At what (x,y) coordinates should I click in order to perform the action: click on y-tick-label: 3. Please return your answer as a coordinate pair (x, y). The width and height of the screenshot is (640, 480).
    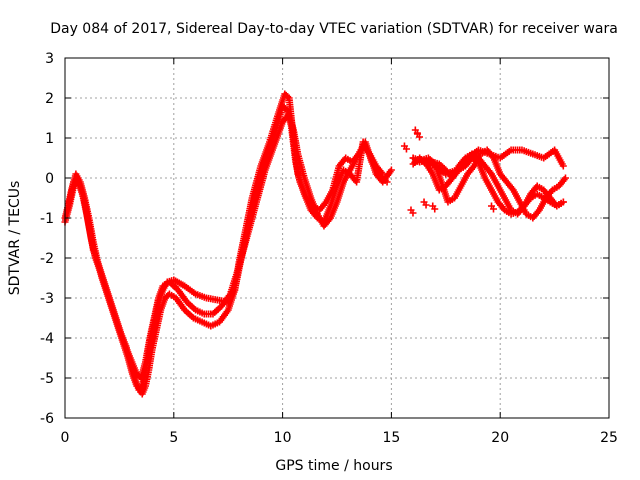
    Looking at the image, I should click on (49, 59).